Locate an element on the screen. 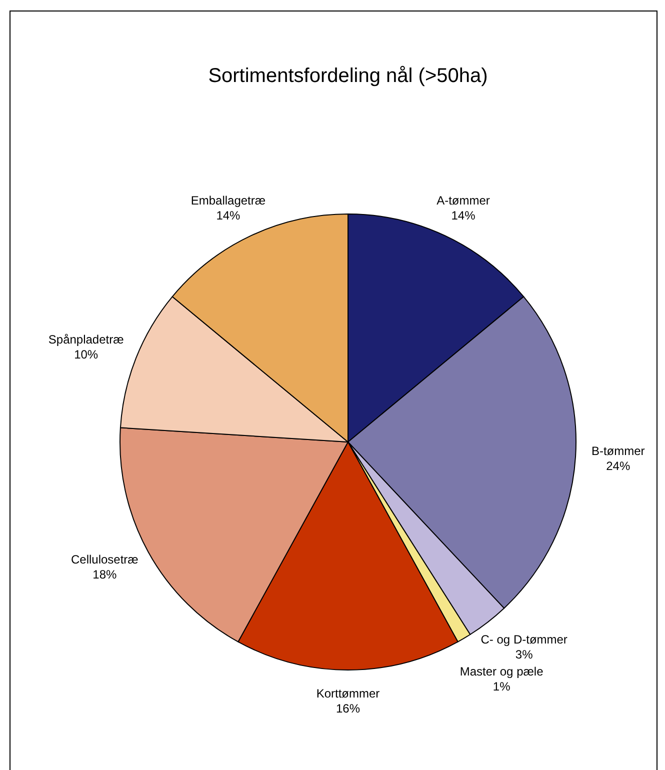  data-label: 24% is located at coordinates (618, 465).